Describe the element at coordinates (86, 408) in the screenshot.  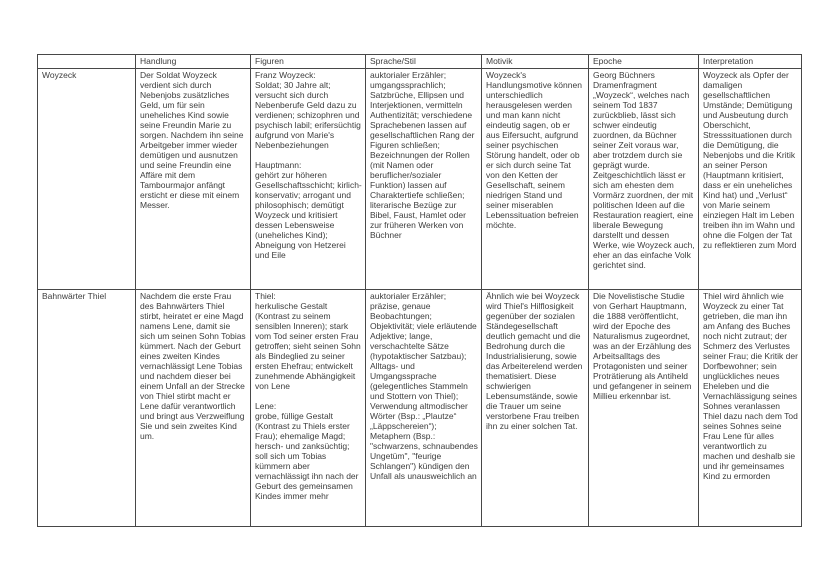
I see `row-label-bahnwaerter-thiel: Bahnwärter Thiel` at that location.